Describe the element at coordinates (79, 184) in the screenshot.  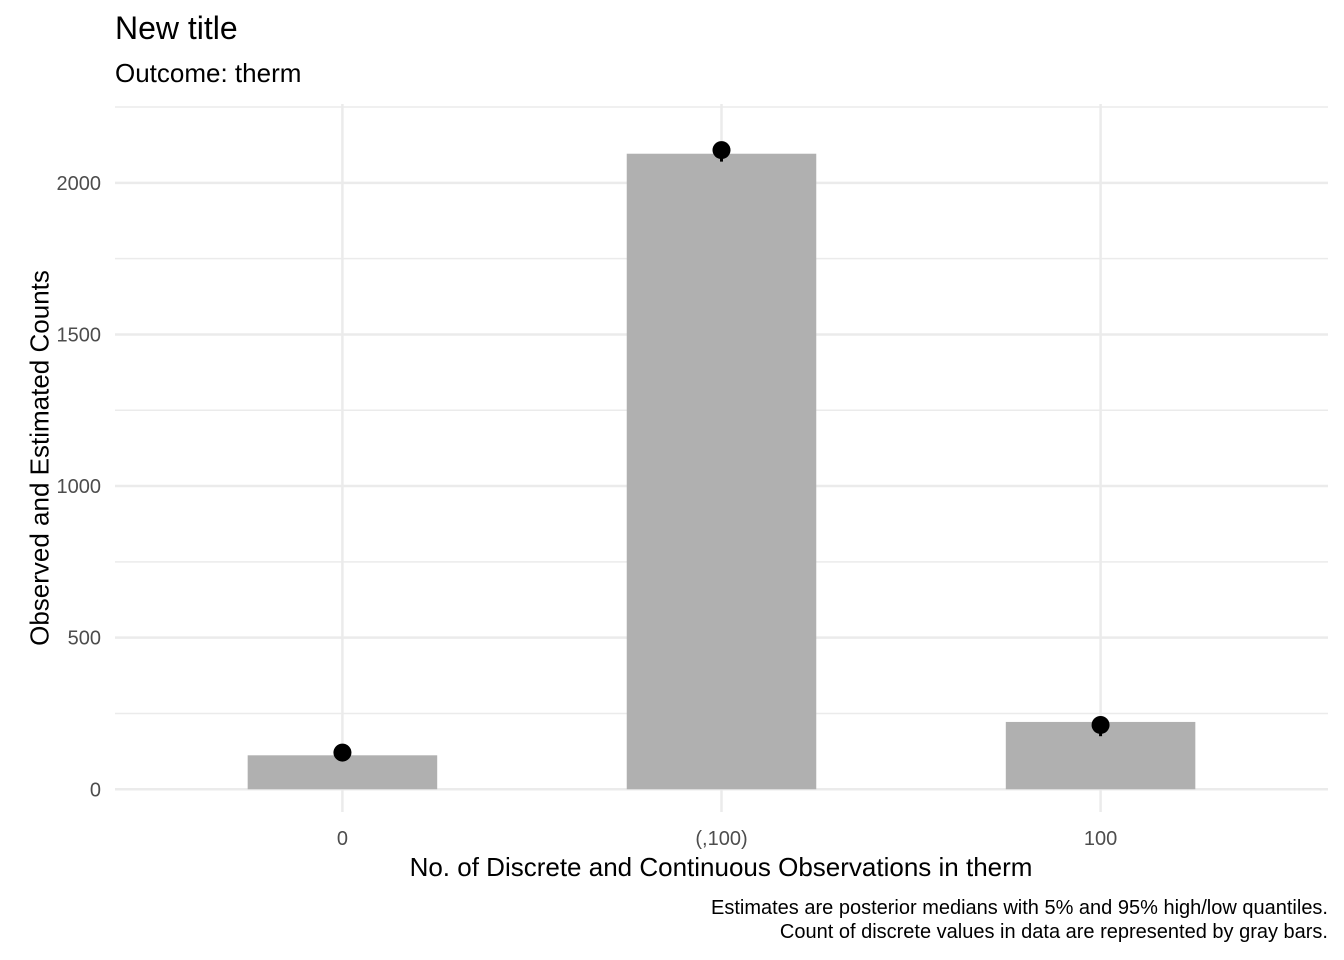
I see `y-tick-label: 2000` at that location.